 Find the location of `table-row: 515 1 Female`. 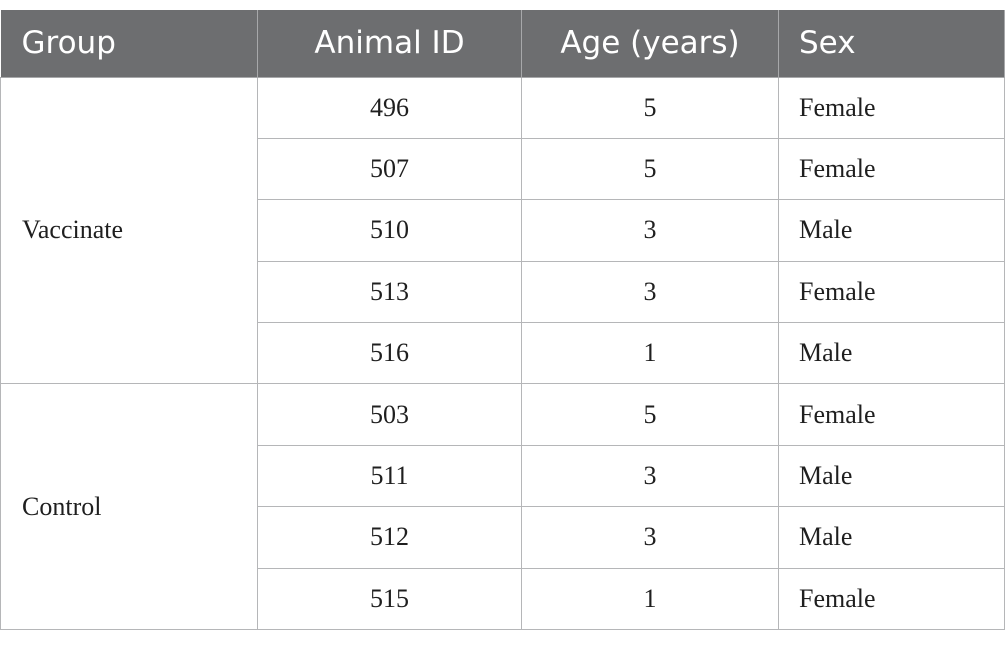

table-row: 515 1 Female is located at coordinates (503, 599).